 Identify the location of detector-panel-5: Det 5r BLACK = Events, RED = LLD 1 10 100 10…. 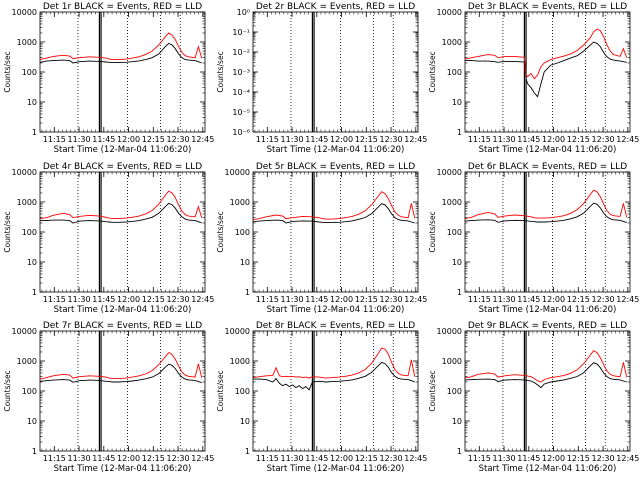
(321, 238).